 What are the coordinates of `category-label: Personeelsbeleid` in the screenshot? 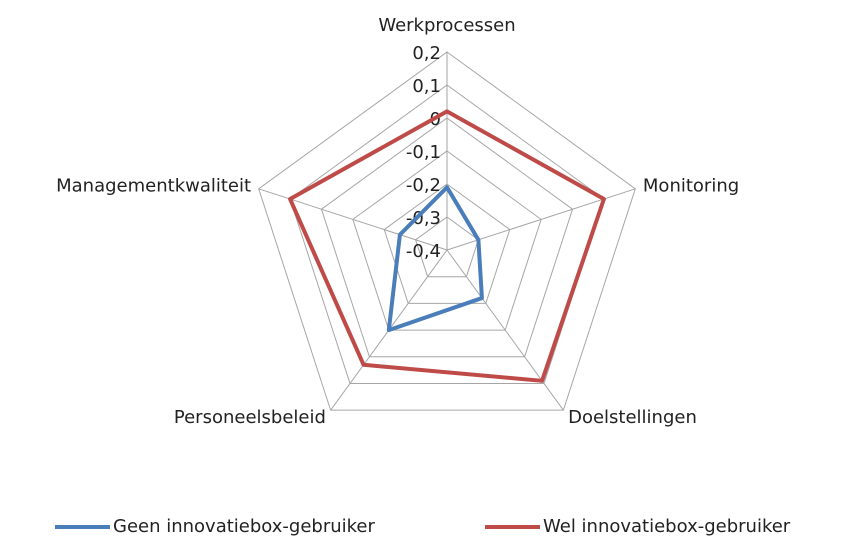 It's located at (250, 417).